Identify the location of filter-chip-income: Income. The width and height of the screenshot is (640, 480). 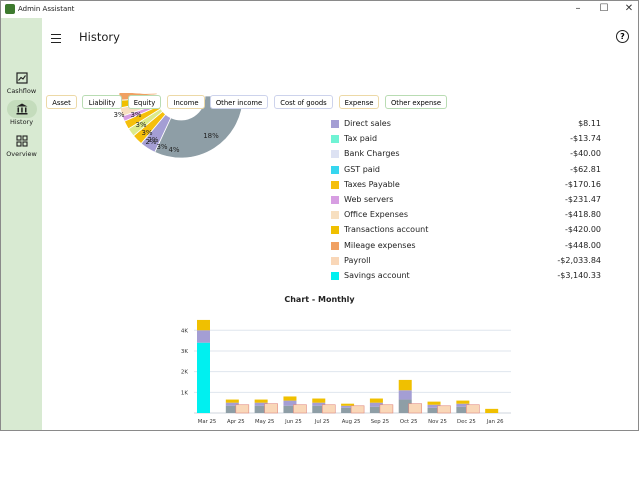
(186, 102).